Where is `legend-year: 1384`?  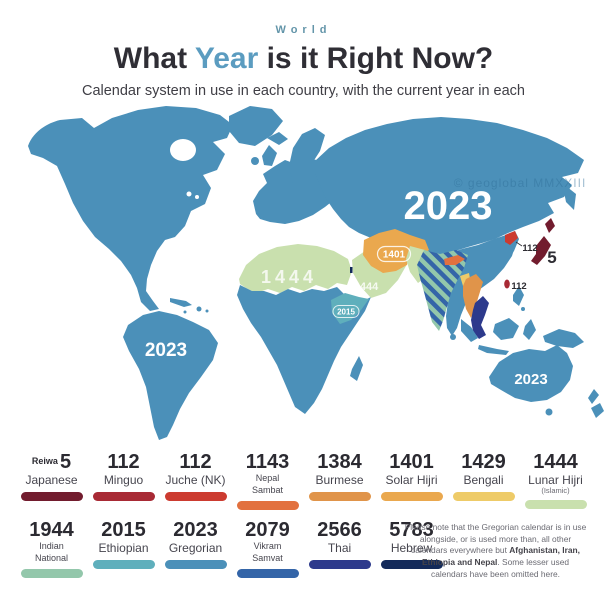
legend-year: 1384 is located at coordinates (339, 462).